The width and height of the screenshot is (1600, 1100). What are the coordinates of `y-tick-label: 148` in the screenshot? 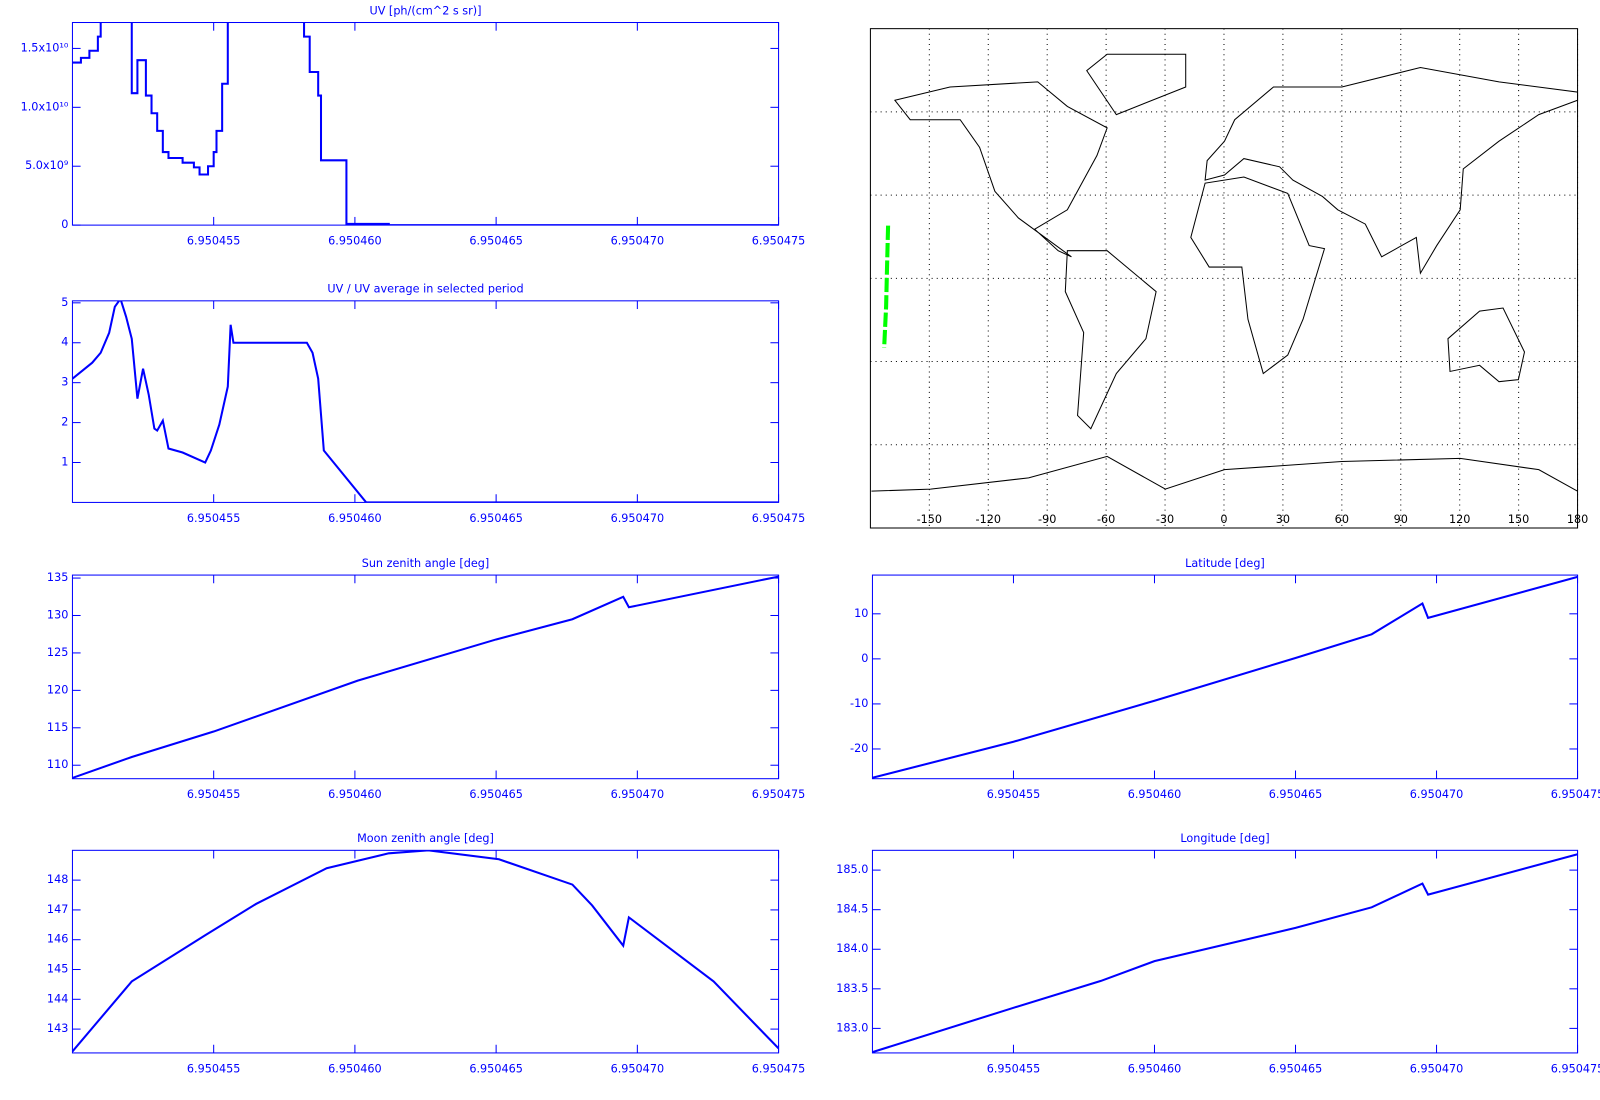 It's located at (57, 879).